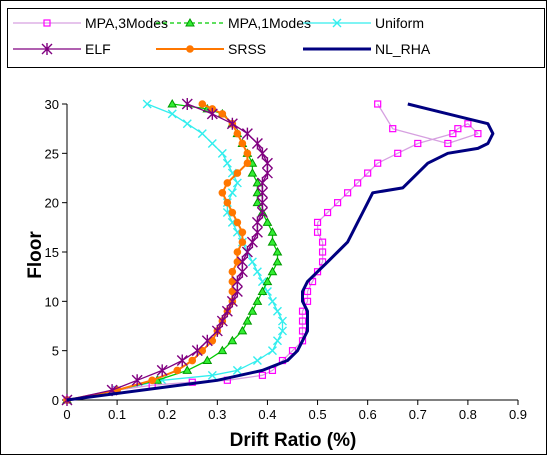  Describe the element at coordinates (35, 255) in the screenshot. I see `y-axis-title: Floor` at that location.